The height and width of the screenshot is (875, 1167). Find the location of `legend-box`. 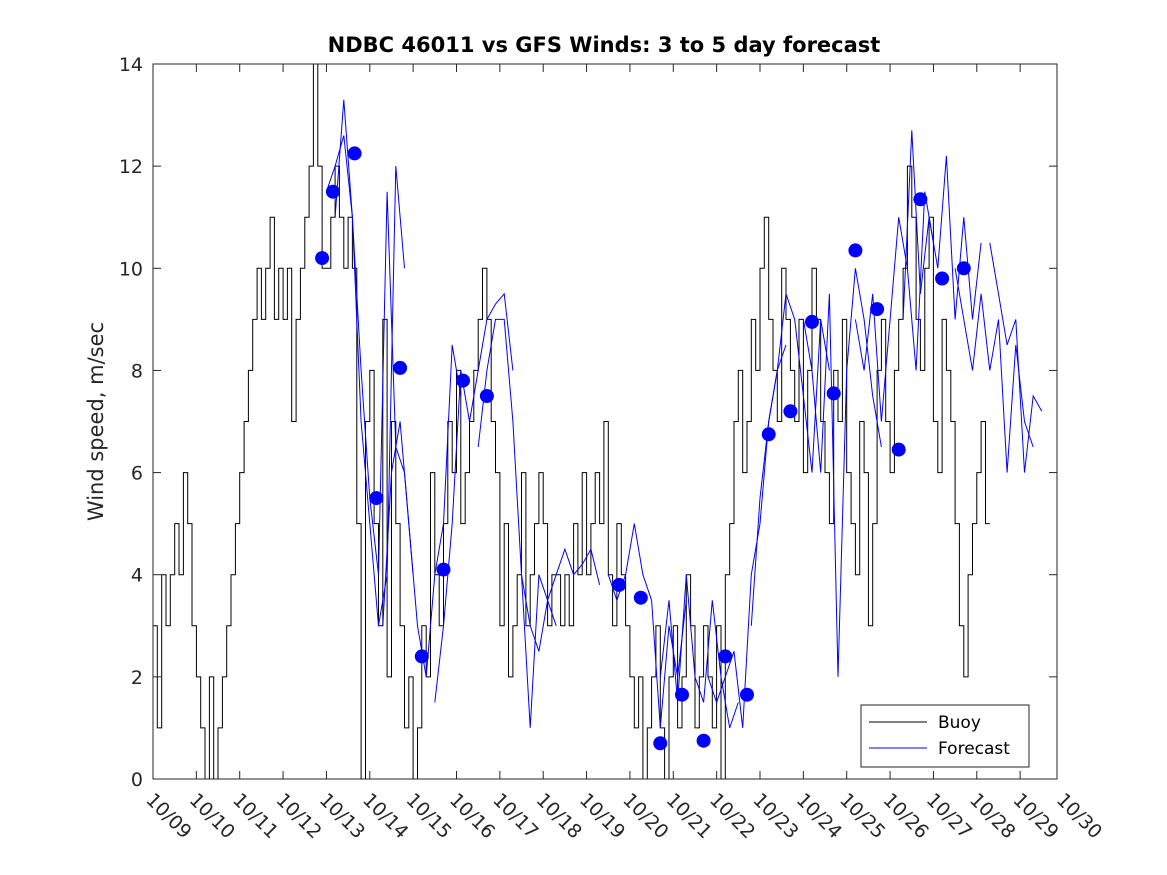

legend-box is located at coordinates (945, 736).